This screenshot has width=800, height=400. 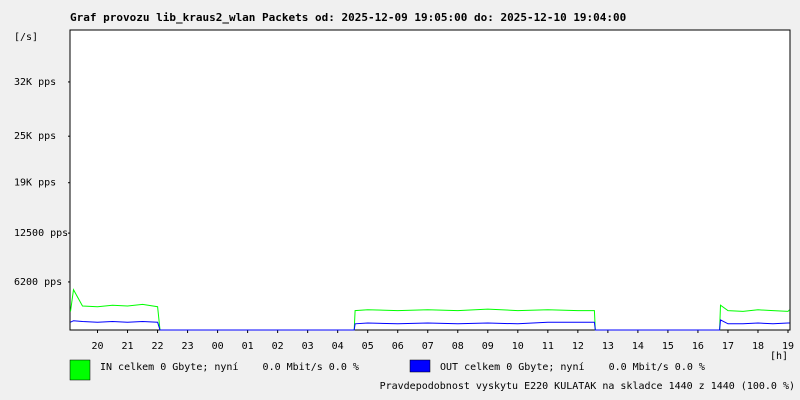 What do you see at coordinates (248, 346) in the screenshot?
I see `x-tick-label: 01` at bounding box center [248, 346].